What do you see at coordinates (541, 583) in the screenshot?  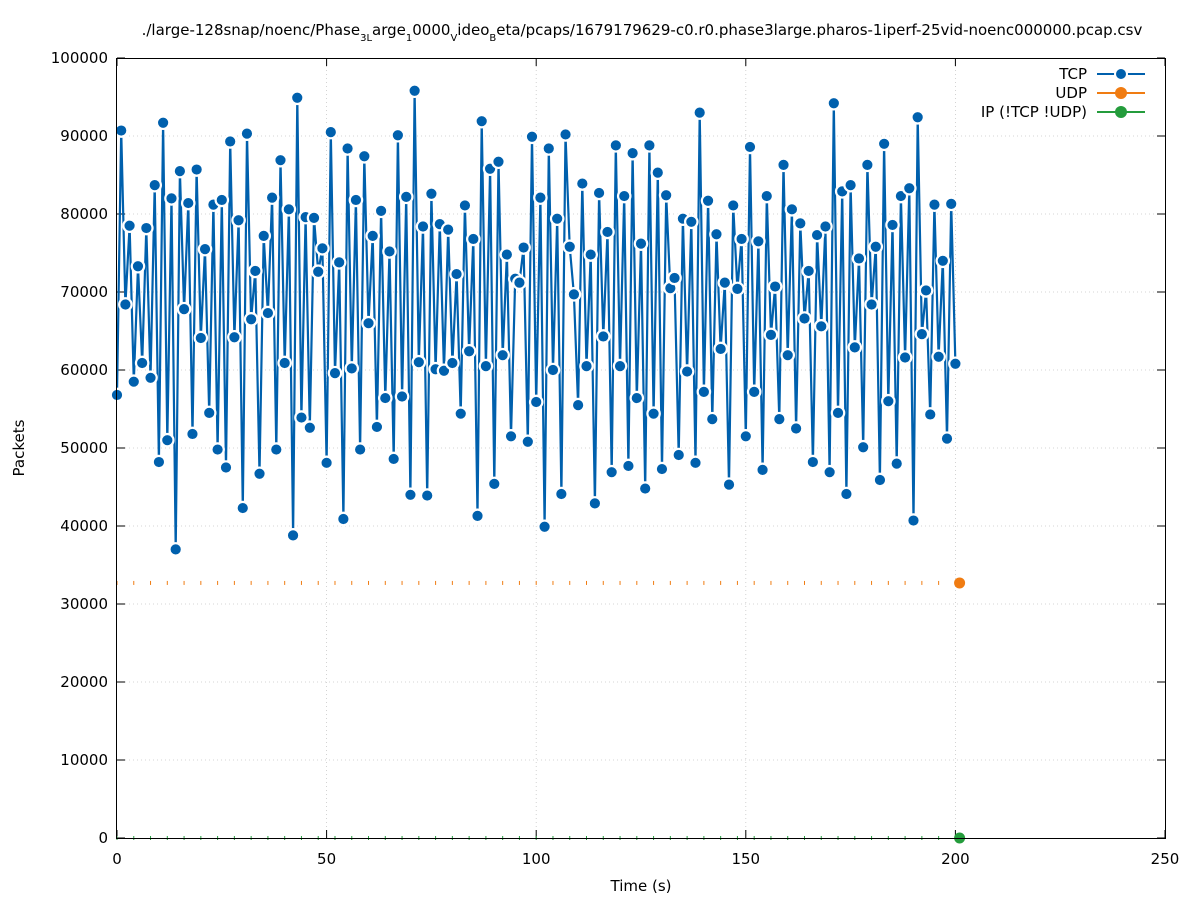 I see `series-udp` at bounding box center [541, 583].